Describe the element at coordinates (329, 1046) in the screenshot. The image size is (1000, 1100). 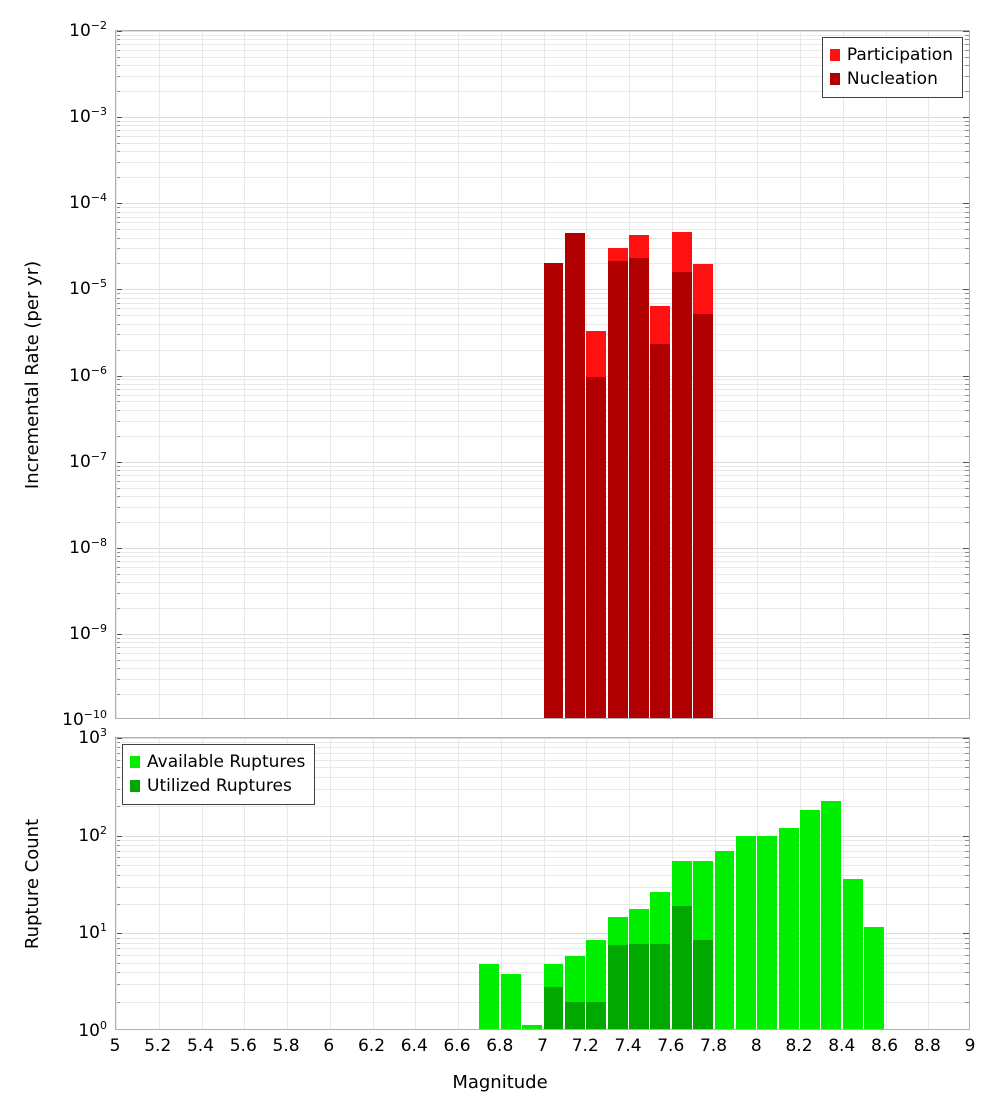
I see `x-tick-label: 6` at that location.